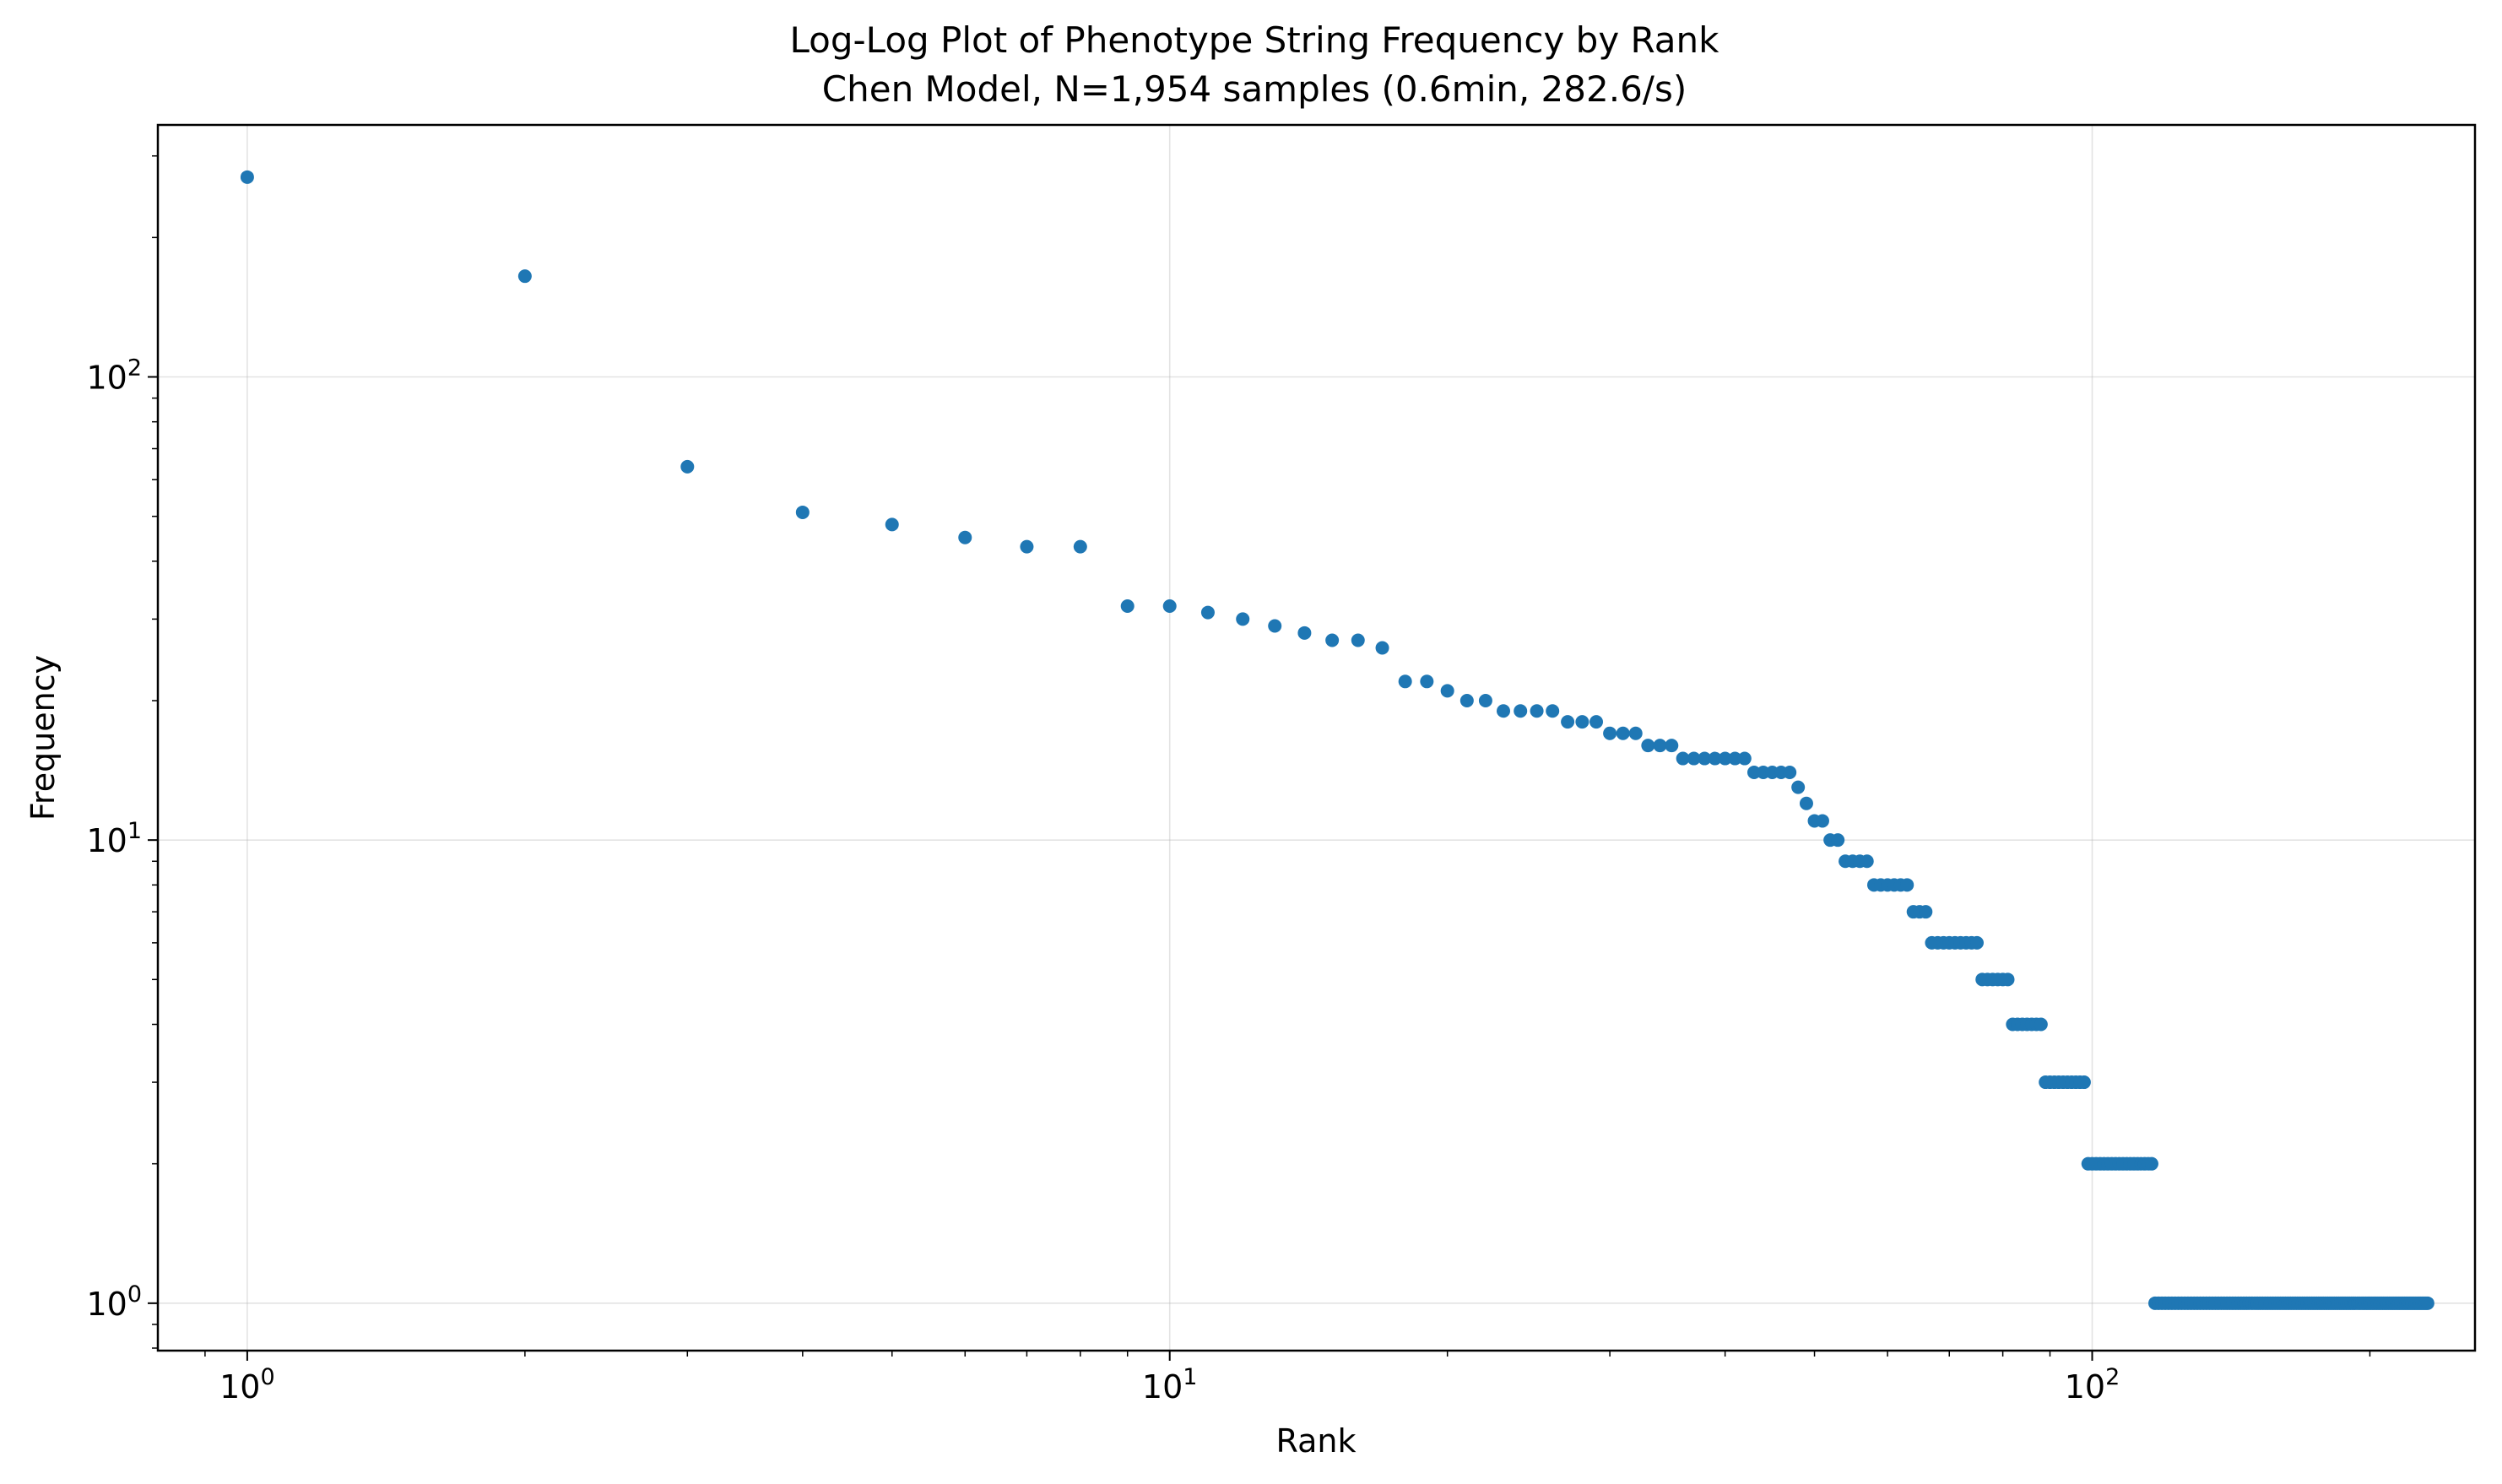  I want to click on y-tick-label: 100, so click(114, 1302).